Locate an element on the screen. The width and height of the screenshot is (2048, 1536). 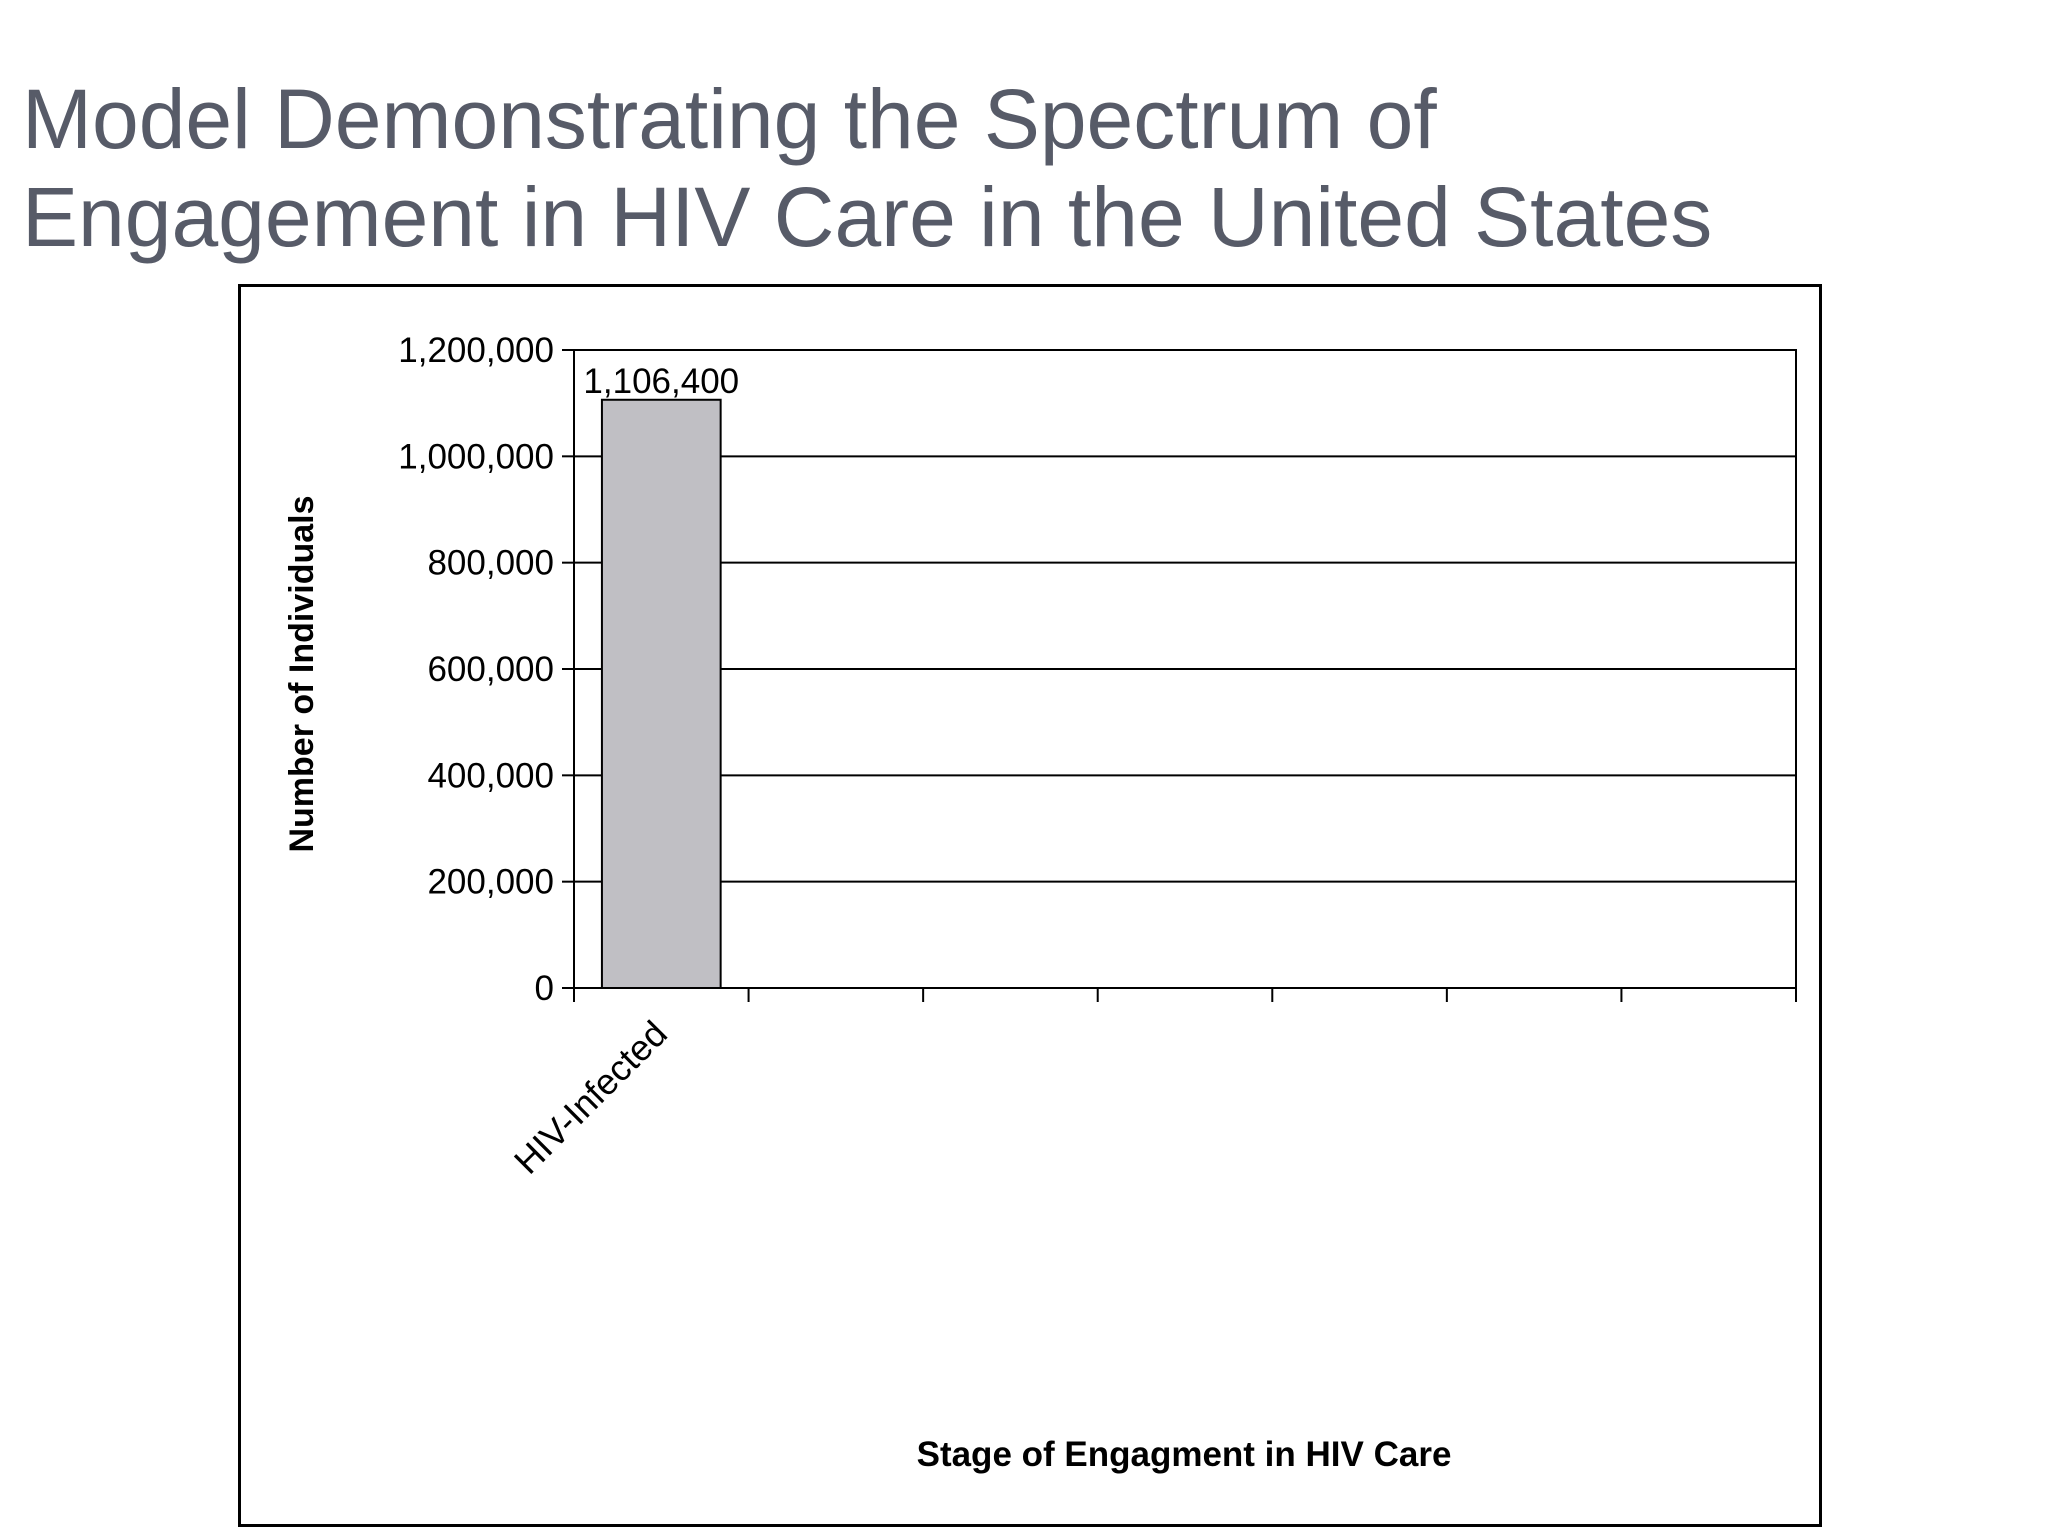
y-tick-label-1: 200,000 is located at coordinates (490, 882).